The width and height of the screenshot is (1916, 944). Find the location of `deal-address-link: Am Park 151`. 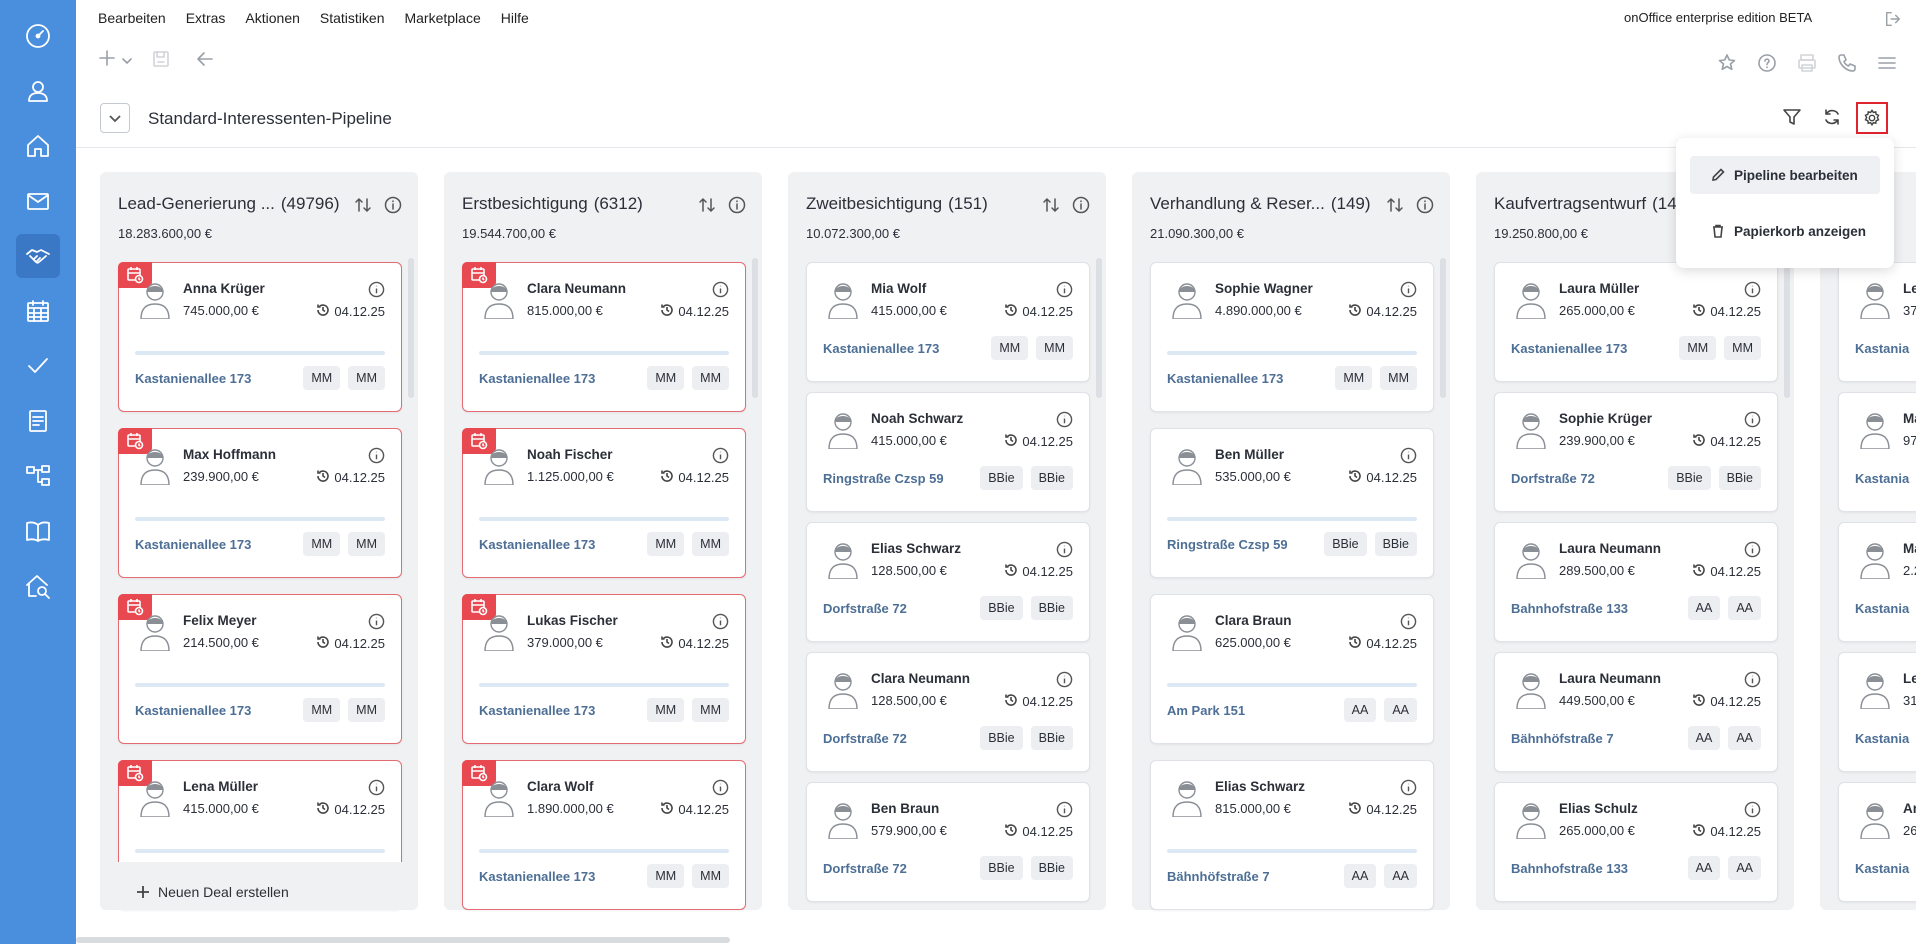

deal-address-link: Am Park 151 is located at coordinates (1206, 710).